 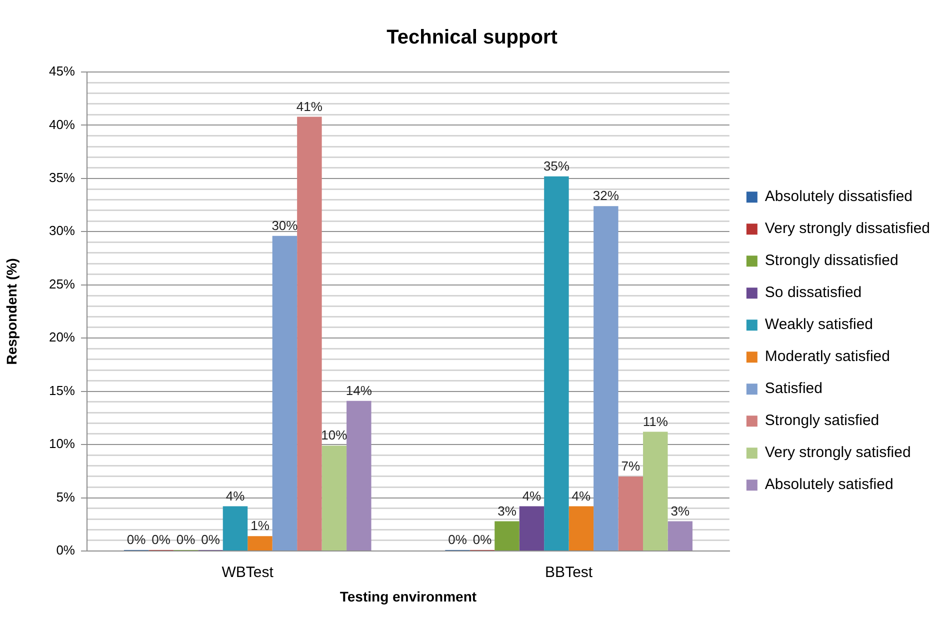 What do you see at coordinates (62, 178) in the screenshot?
I see `y-tick-label: 35%` at bounding box center [62, 178].